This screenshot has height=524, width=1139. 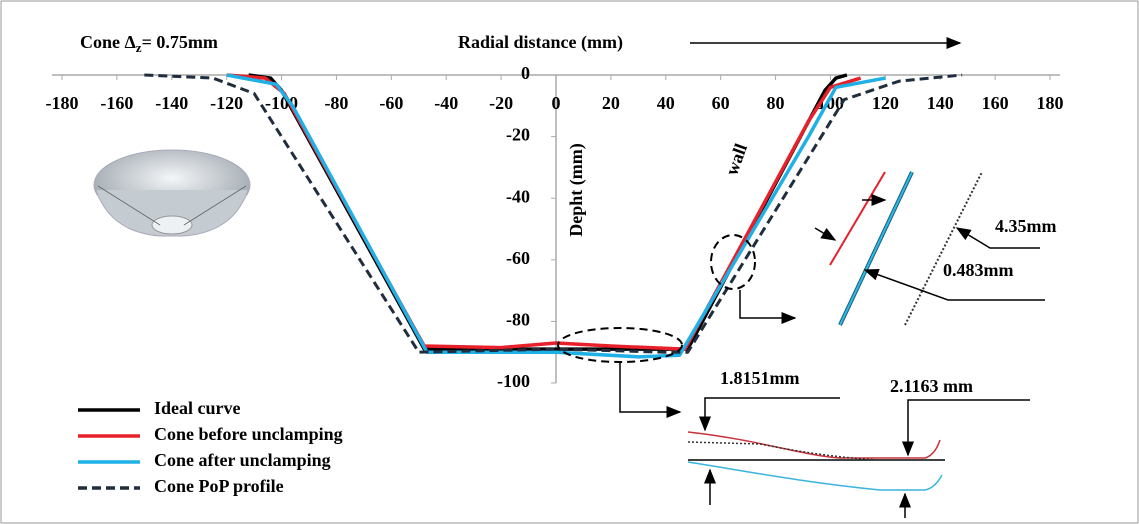 What do you see at coordinates (518, 196) in the screenshot?
I see `y-tick-label: -40` at bounding box center [518, 196].